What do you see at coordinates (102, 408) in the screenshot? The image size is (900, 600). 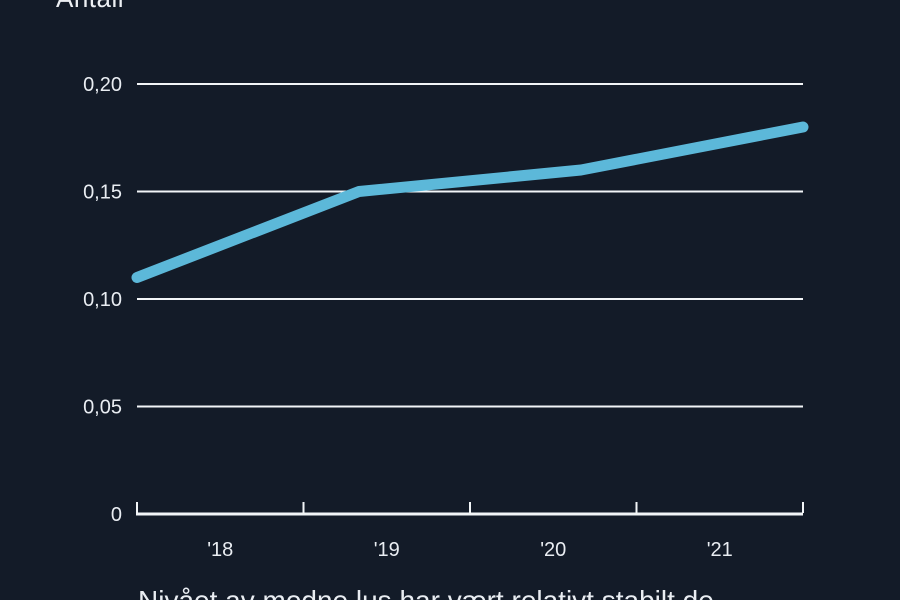 I see `y-axis-tick-label: 0,05` at bounding box center [102, 408].